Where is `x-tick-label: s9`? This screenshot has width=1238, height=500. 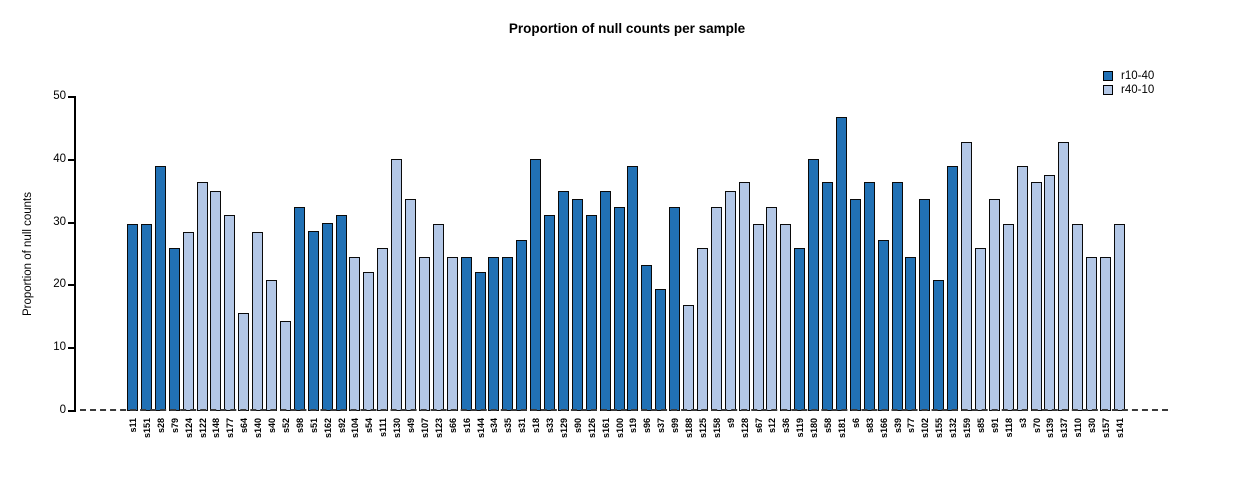 x-tick-label: s9 is located at coordinates (730, 423).